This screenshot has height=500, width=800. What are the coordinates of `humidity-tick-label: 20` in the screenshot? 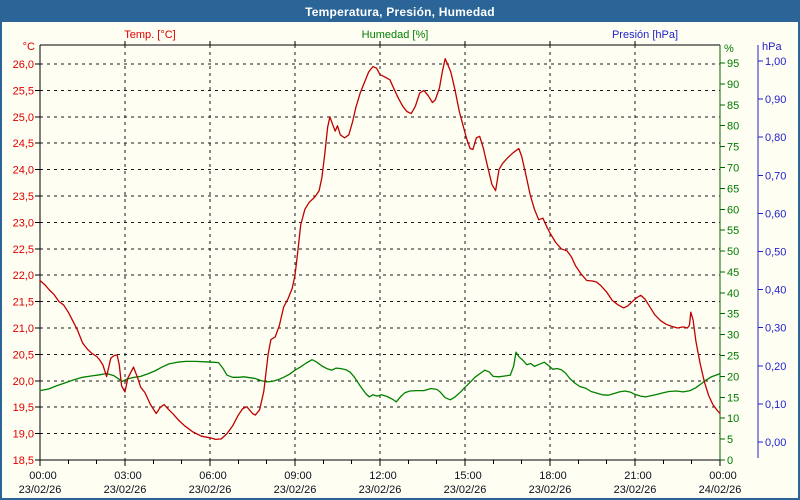 It's located at (733, 377).